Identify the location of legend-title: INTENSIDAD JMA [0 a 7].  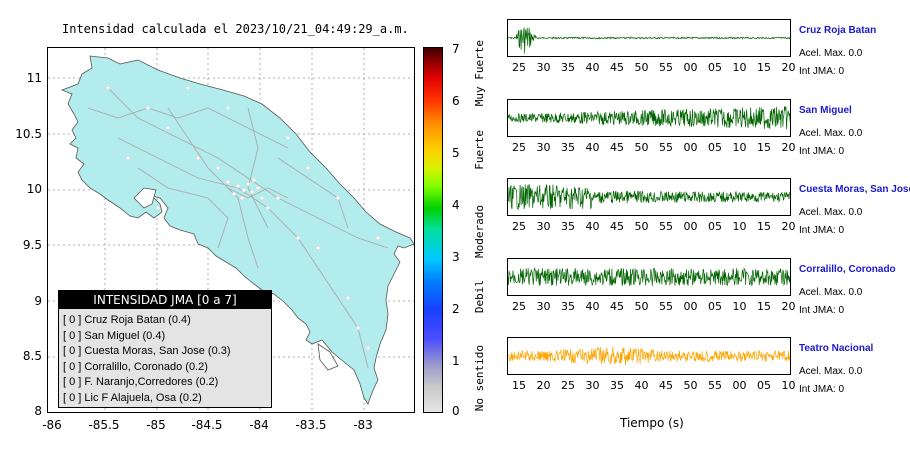
(165, 300).